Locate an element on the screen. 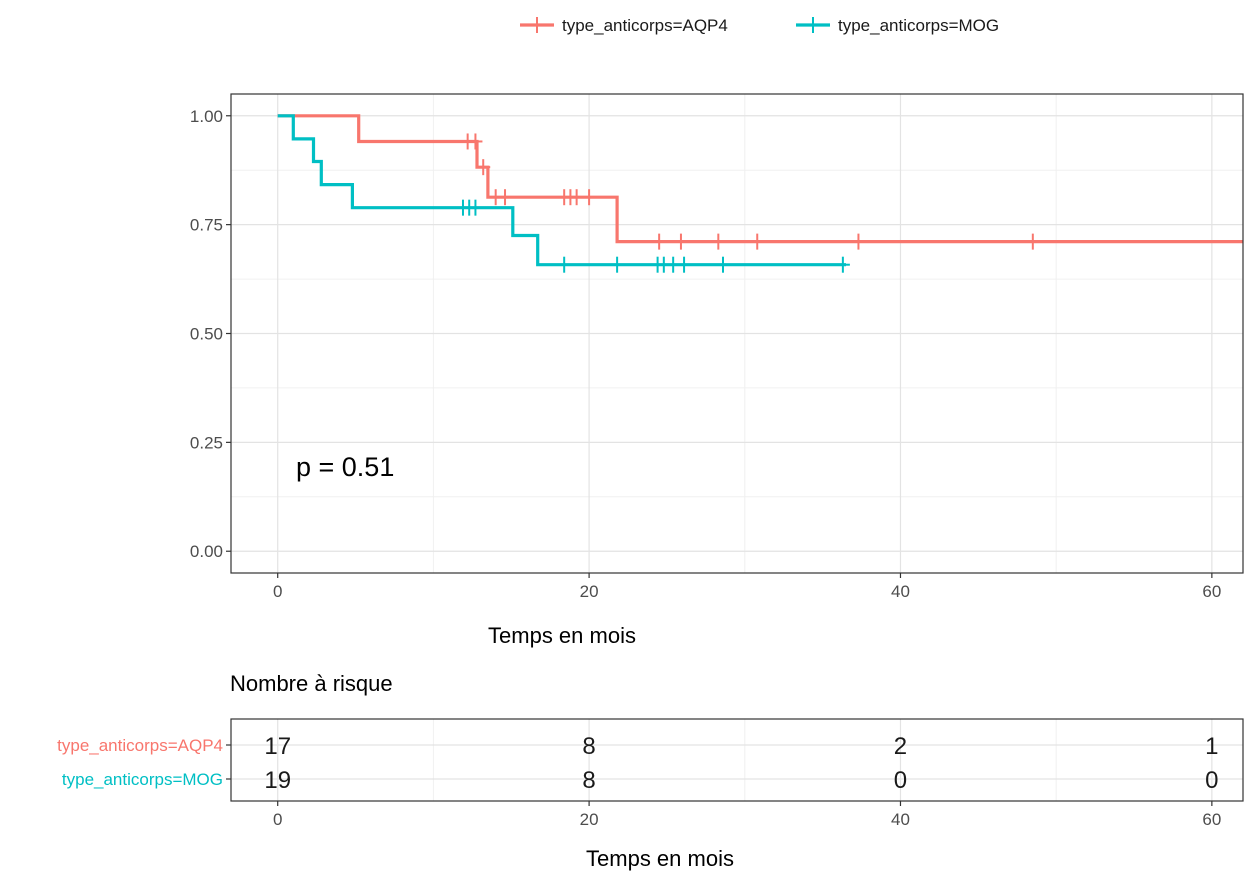  risk-table-panel is located at coordinates (737, 760).